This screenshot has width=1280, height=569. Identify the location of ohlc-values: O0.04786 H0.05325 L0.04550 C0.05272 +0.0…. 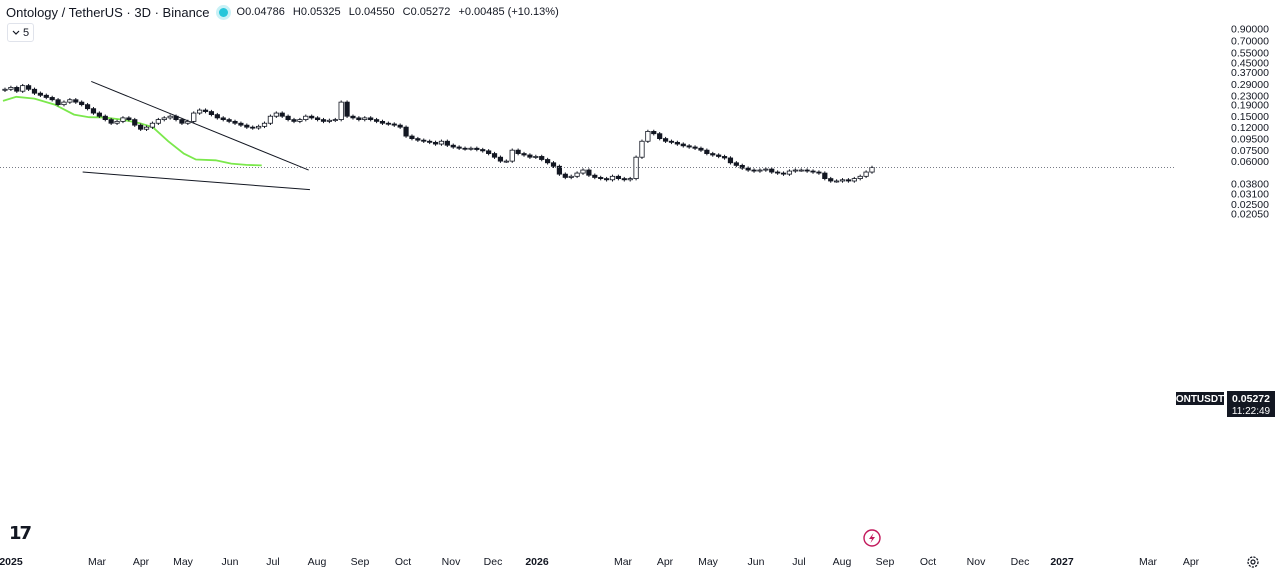
(400, 12).